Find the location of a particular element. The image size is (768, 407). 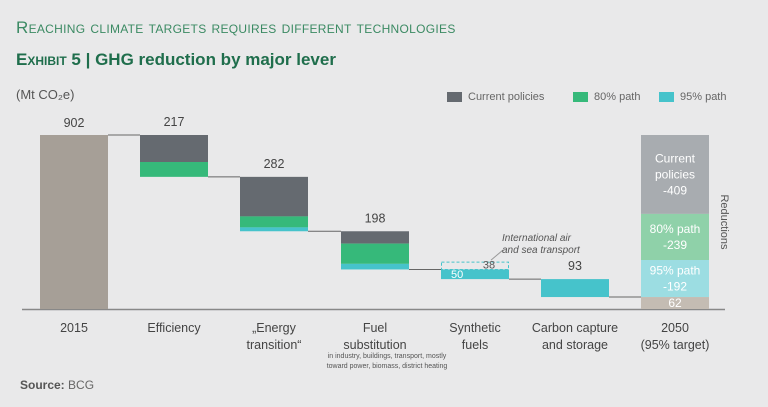

data-label: 282 is located at coordinates (274, 164).